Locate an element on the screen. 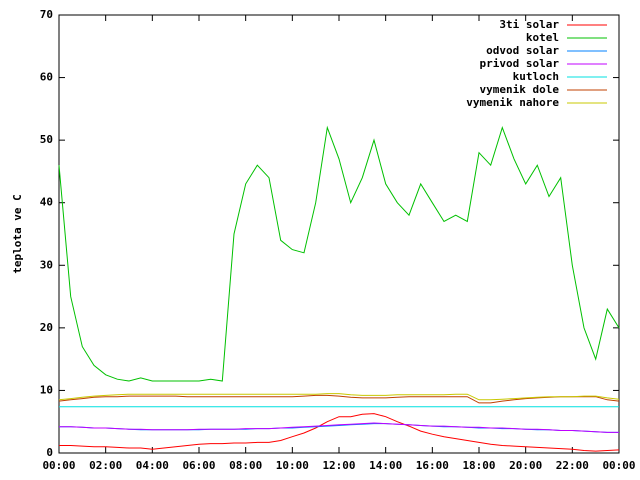 Image resolution: width=640 pixels, height=480 pixels. legend-label: privod solar is located at coordinates (520, 63).